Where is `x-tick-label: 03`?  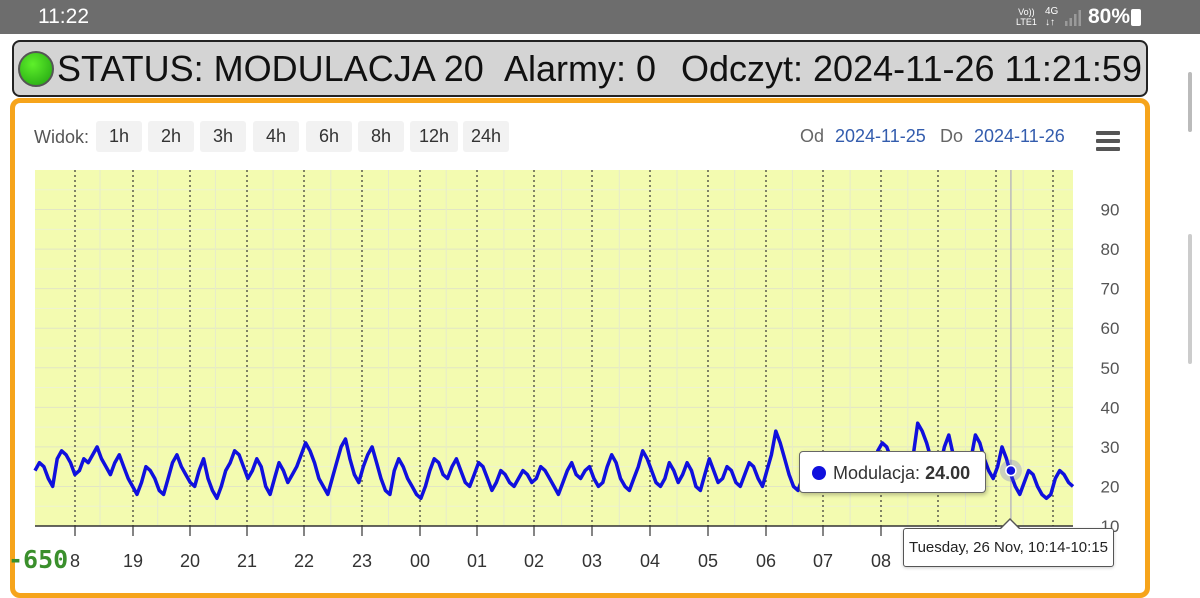
x-tick-label: 03 is located at coordinates (592, 561).